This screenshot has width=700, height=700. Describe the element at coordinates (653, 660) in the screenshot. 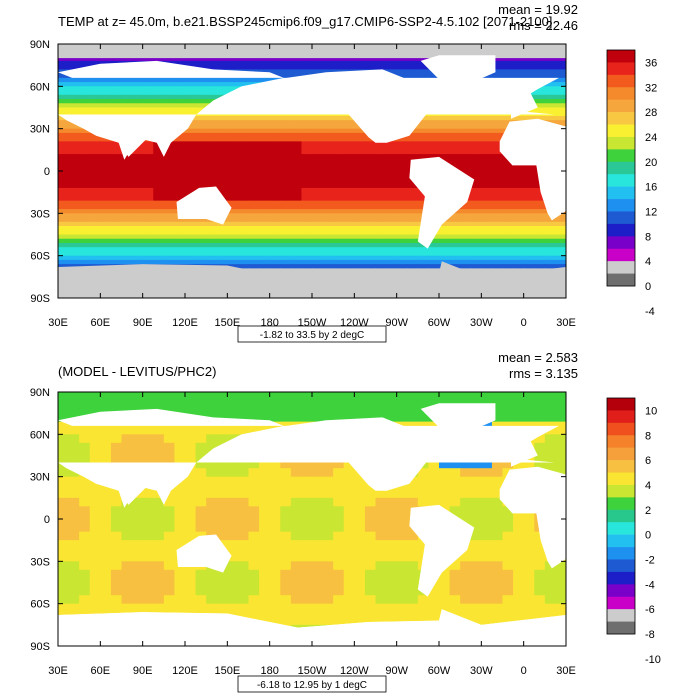

I see `colorbar-label: -10` at that location.